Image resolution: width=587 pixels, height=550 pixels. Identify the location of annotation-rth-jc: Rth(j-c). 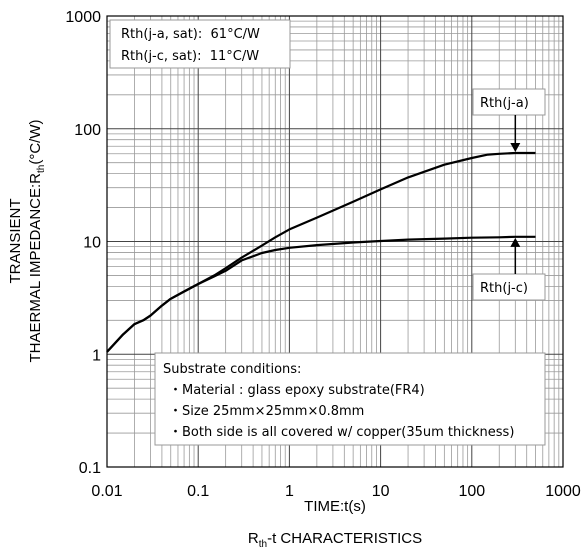
(504, 288).